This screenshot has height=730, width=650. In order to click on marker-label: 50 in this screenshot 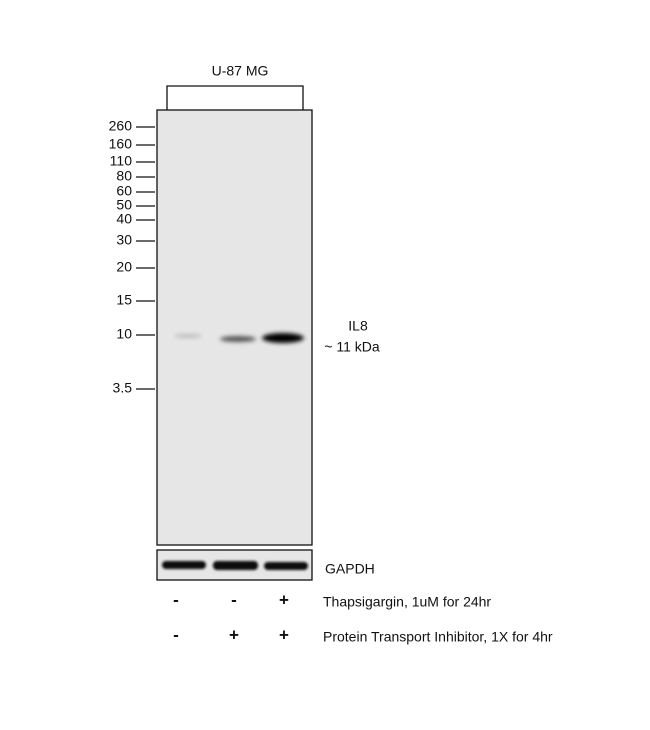, I will do `click(124, 205)`.